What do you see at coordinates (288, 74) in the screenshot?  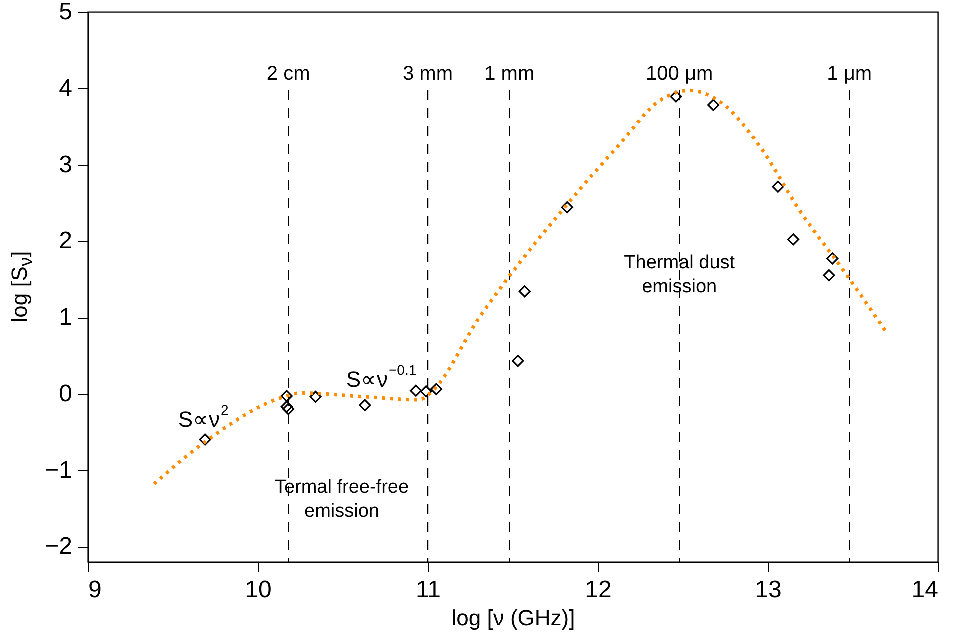 I see `ref-line-label: 2 cm` at bounding box center [288, 74].